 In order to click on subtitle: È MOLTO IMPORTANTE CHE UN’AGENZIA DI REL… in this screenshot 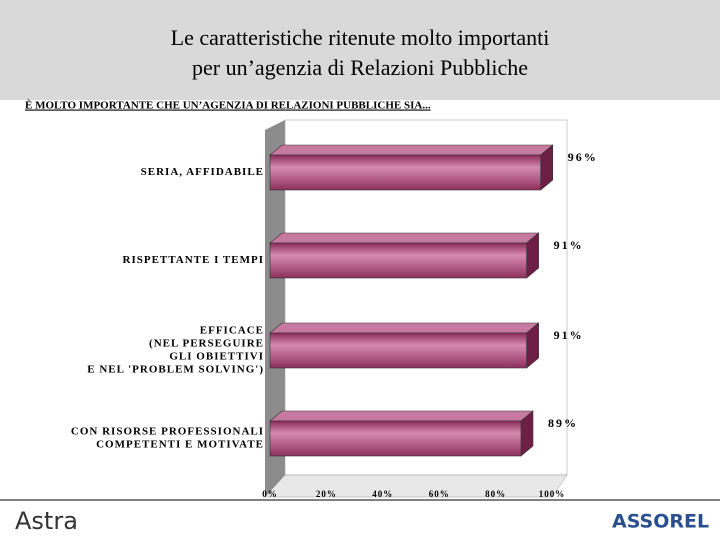, I will do `click(228, 106)`.